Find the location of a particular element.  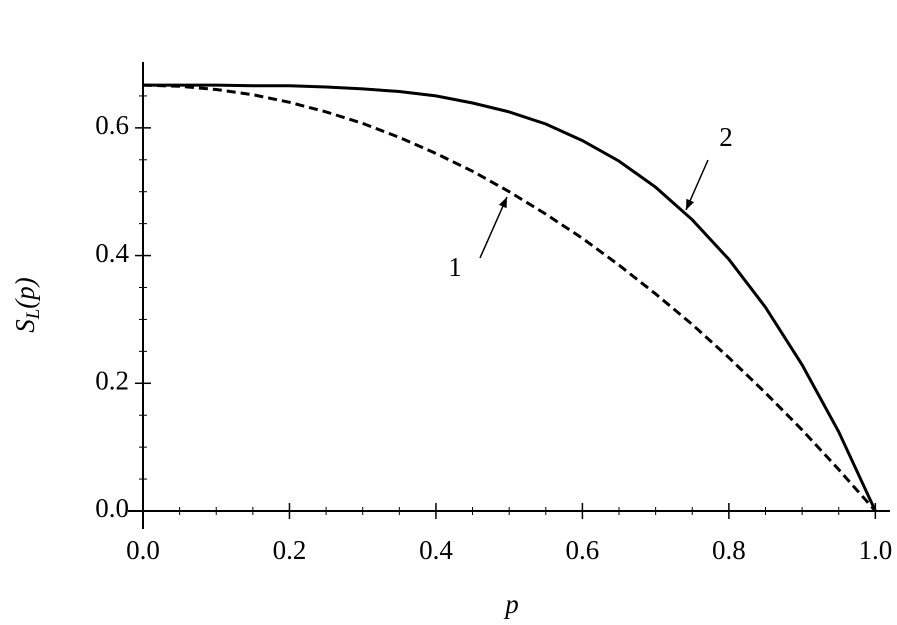

y-tick-label: 0.4 is located at coordinates (112, 253).